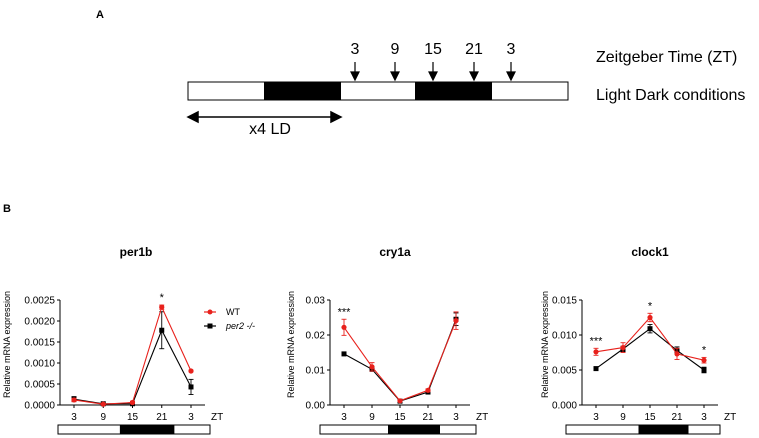 This screenshot has width=759, height=438. I want to click on y-tick-label: 0.010, so click(564, 336).